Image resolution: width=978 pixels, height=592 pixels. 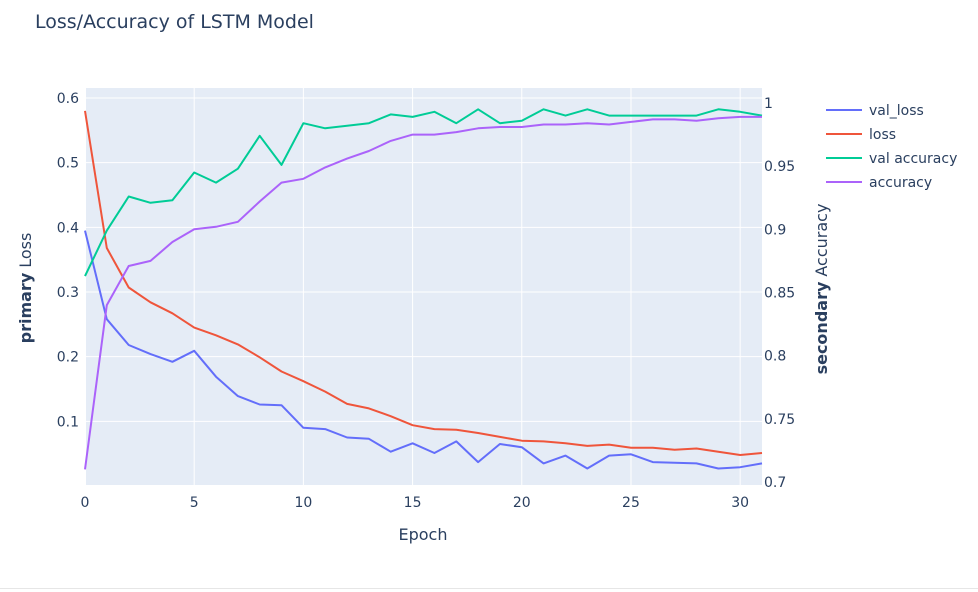 I want to click on y-left-tick-label: 0.3, so click(x=68, y=293).